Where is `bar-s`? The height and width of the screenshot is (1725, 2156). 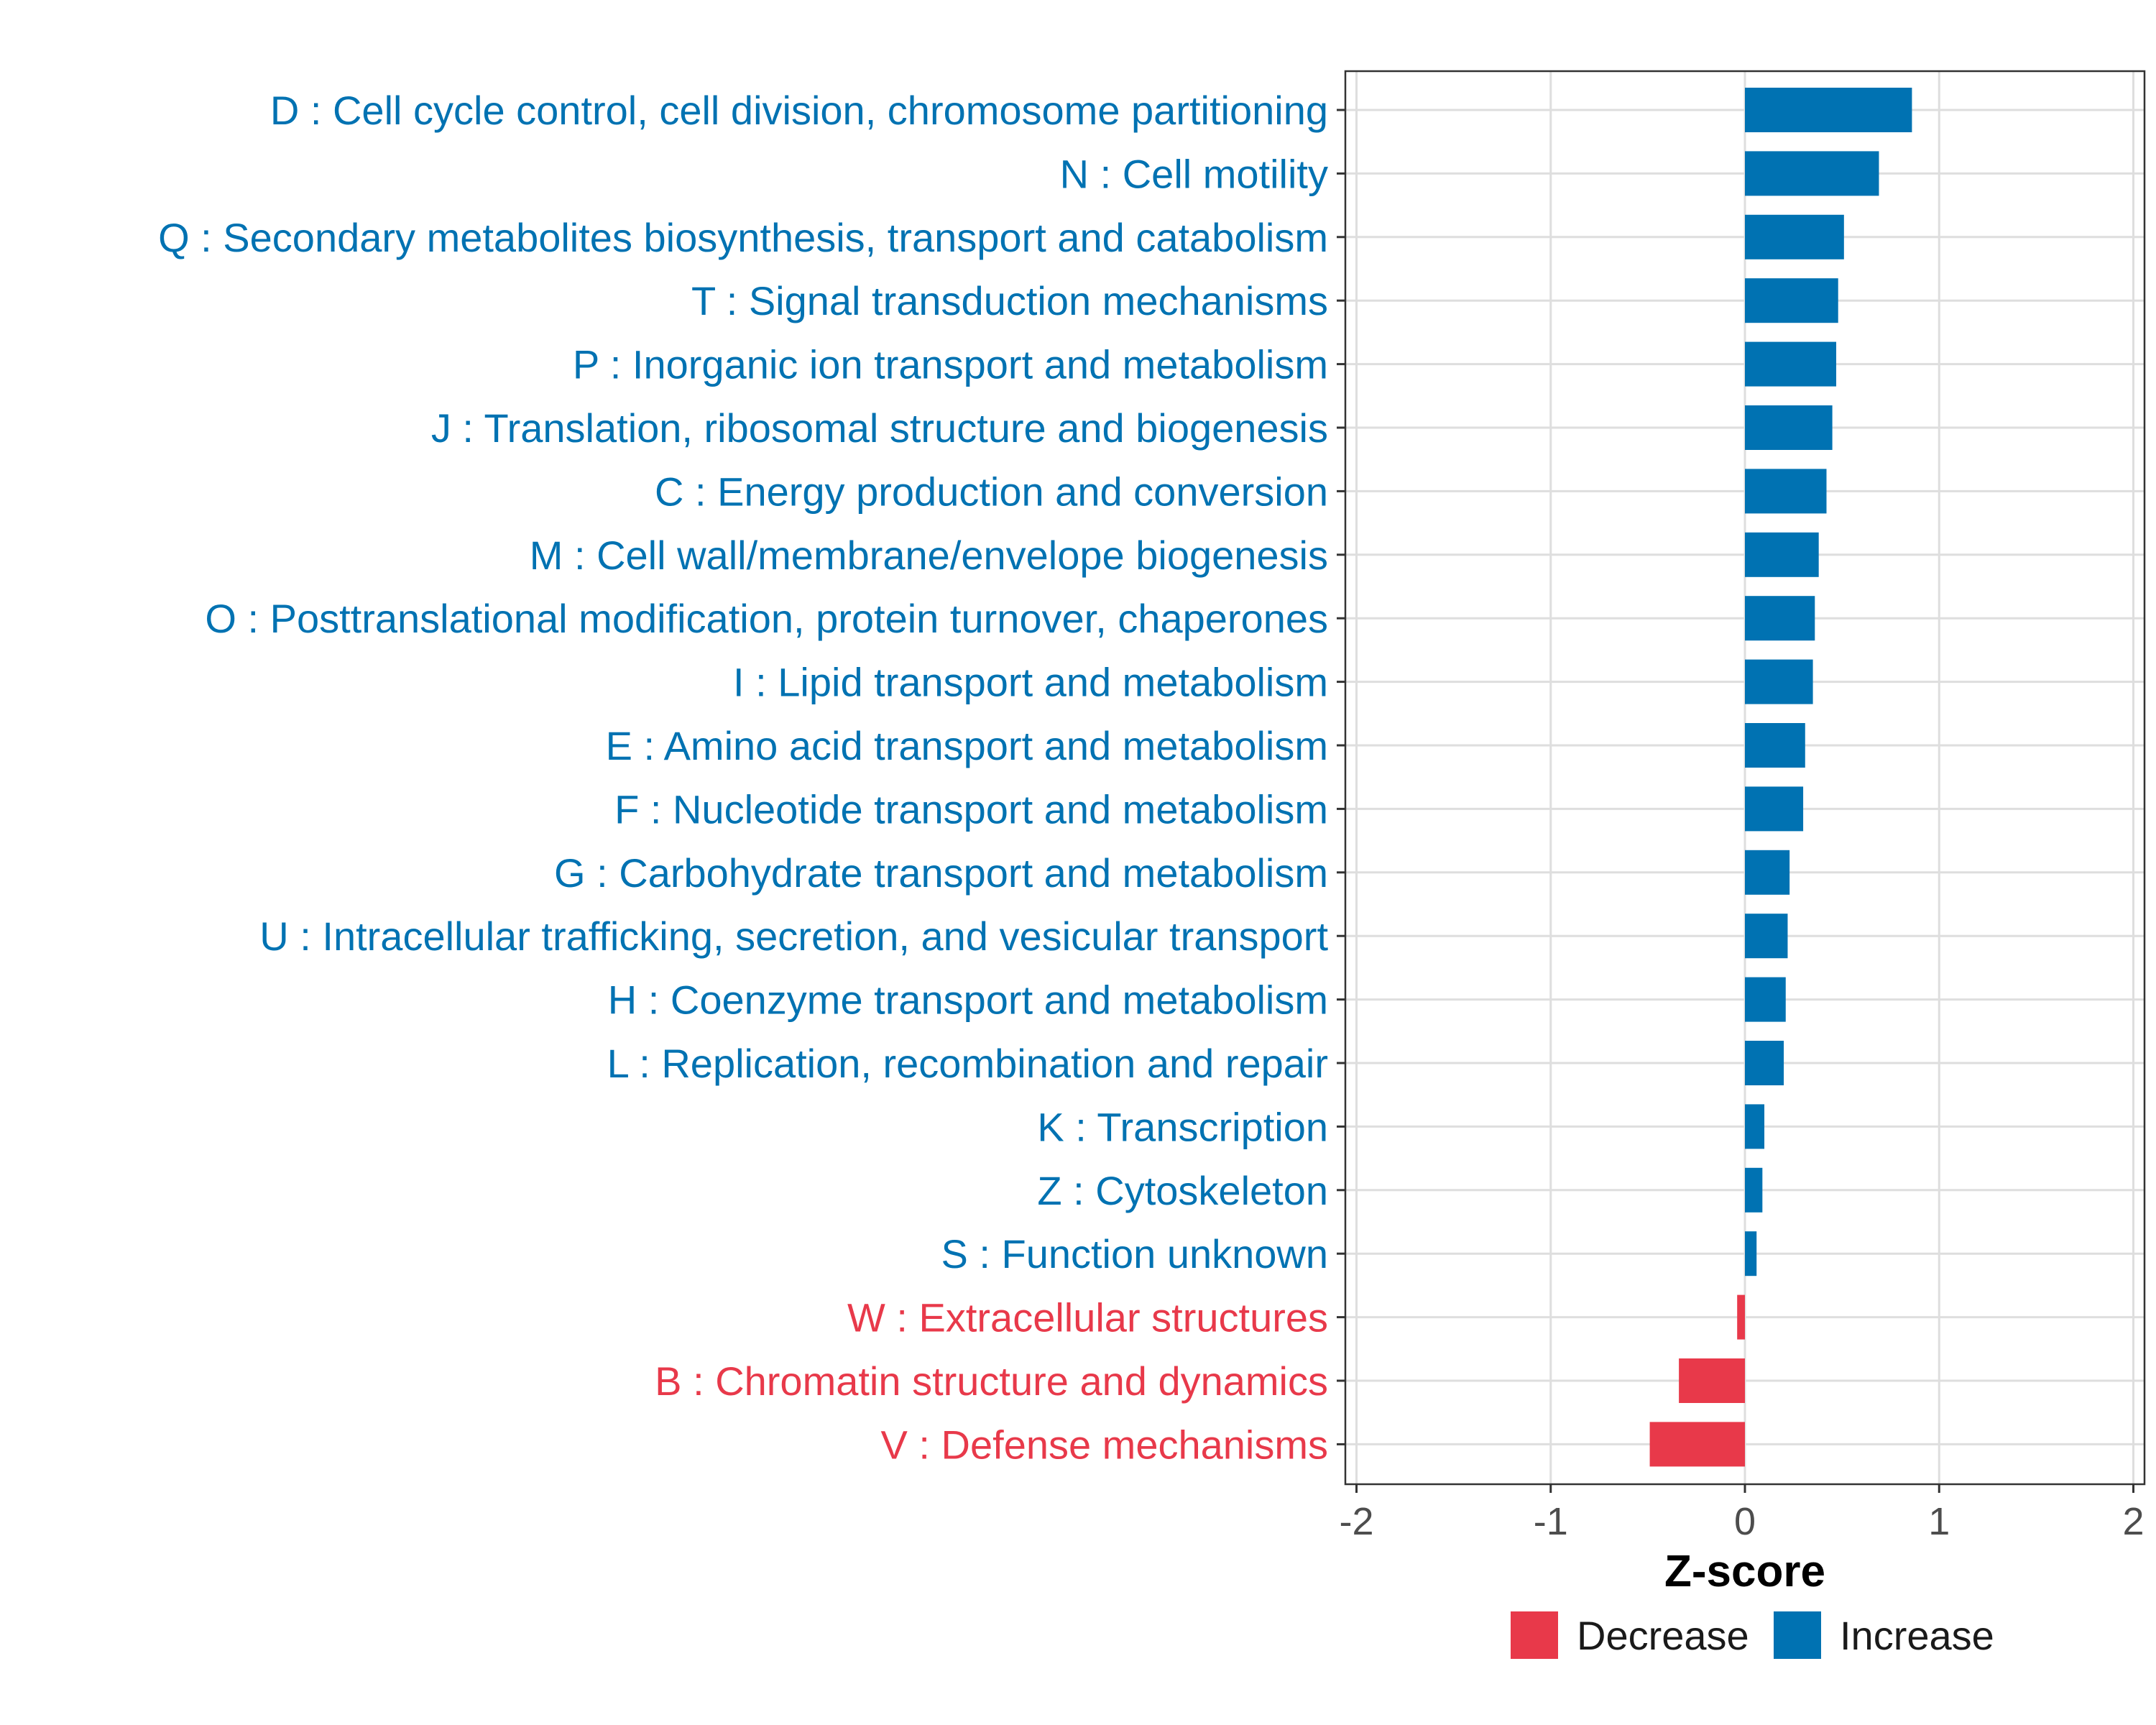 bar-s is located at coordinates (1751, 1253).